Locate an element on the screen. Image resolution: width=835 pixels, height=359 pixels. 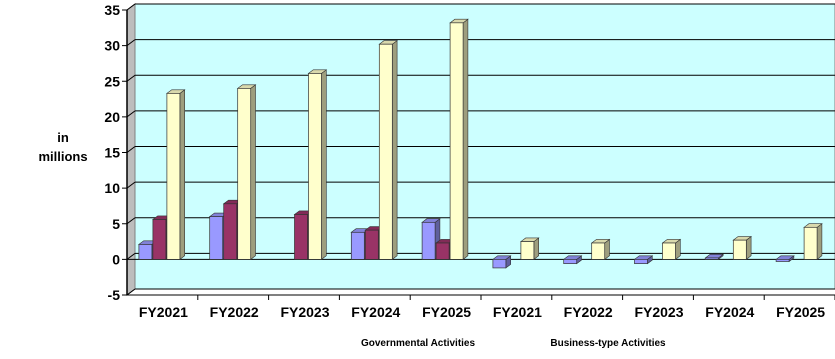
x-tick-label-0: FY2021 is located at coordinates (163, 312).